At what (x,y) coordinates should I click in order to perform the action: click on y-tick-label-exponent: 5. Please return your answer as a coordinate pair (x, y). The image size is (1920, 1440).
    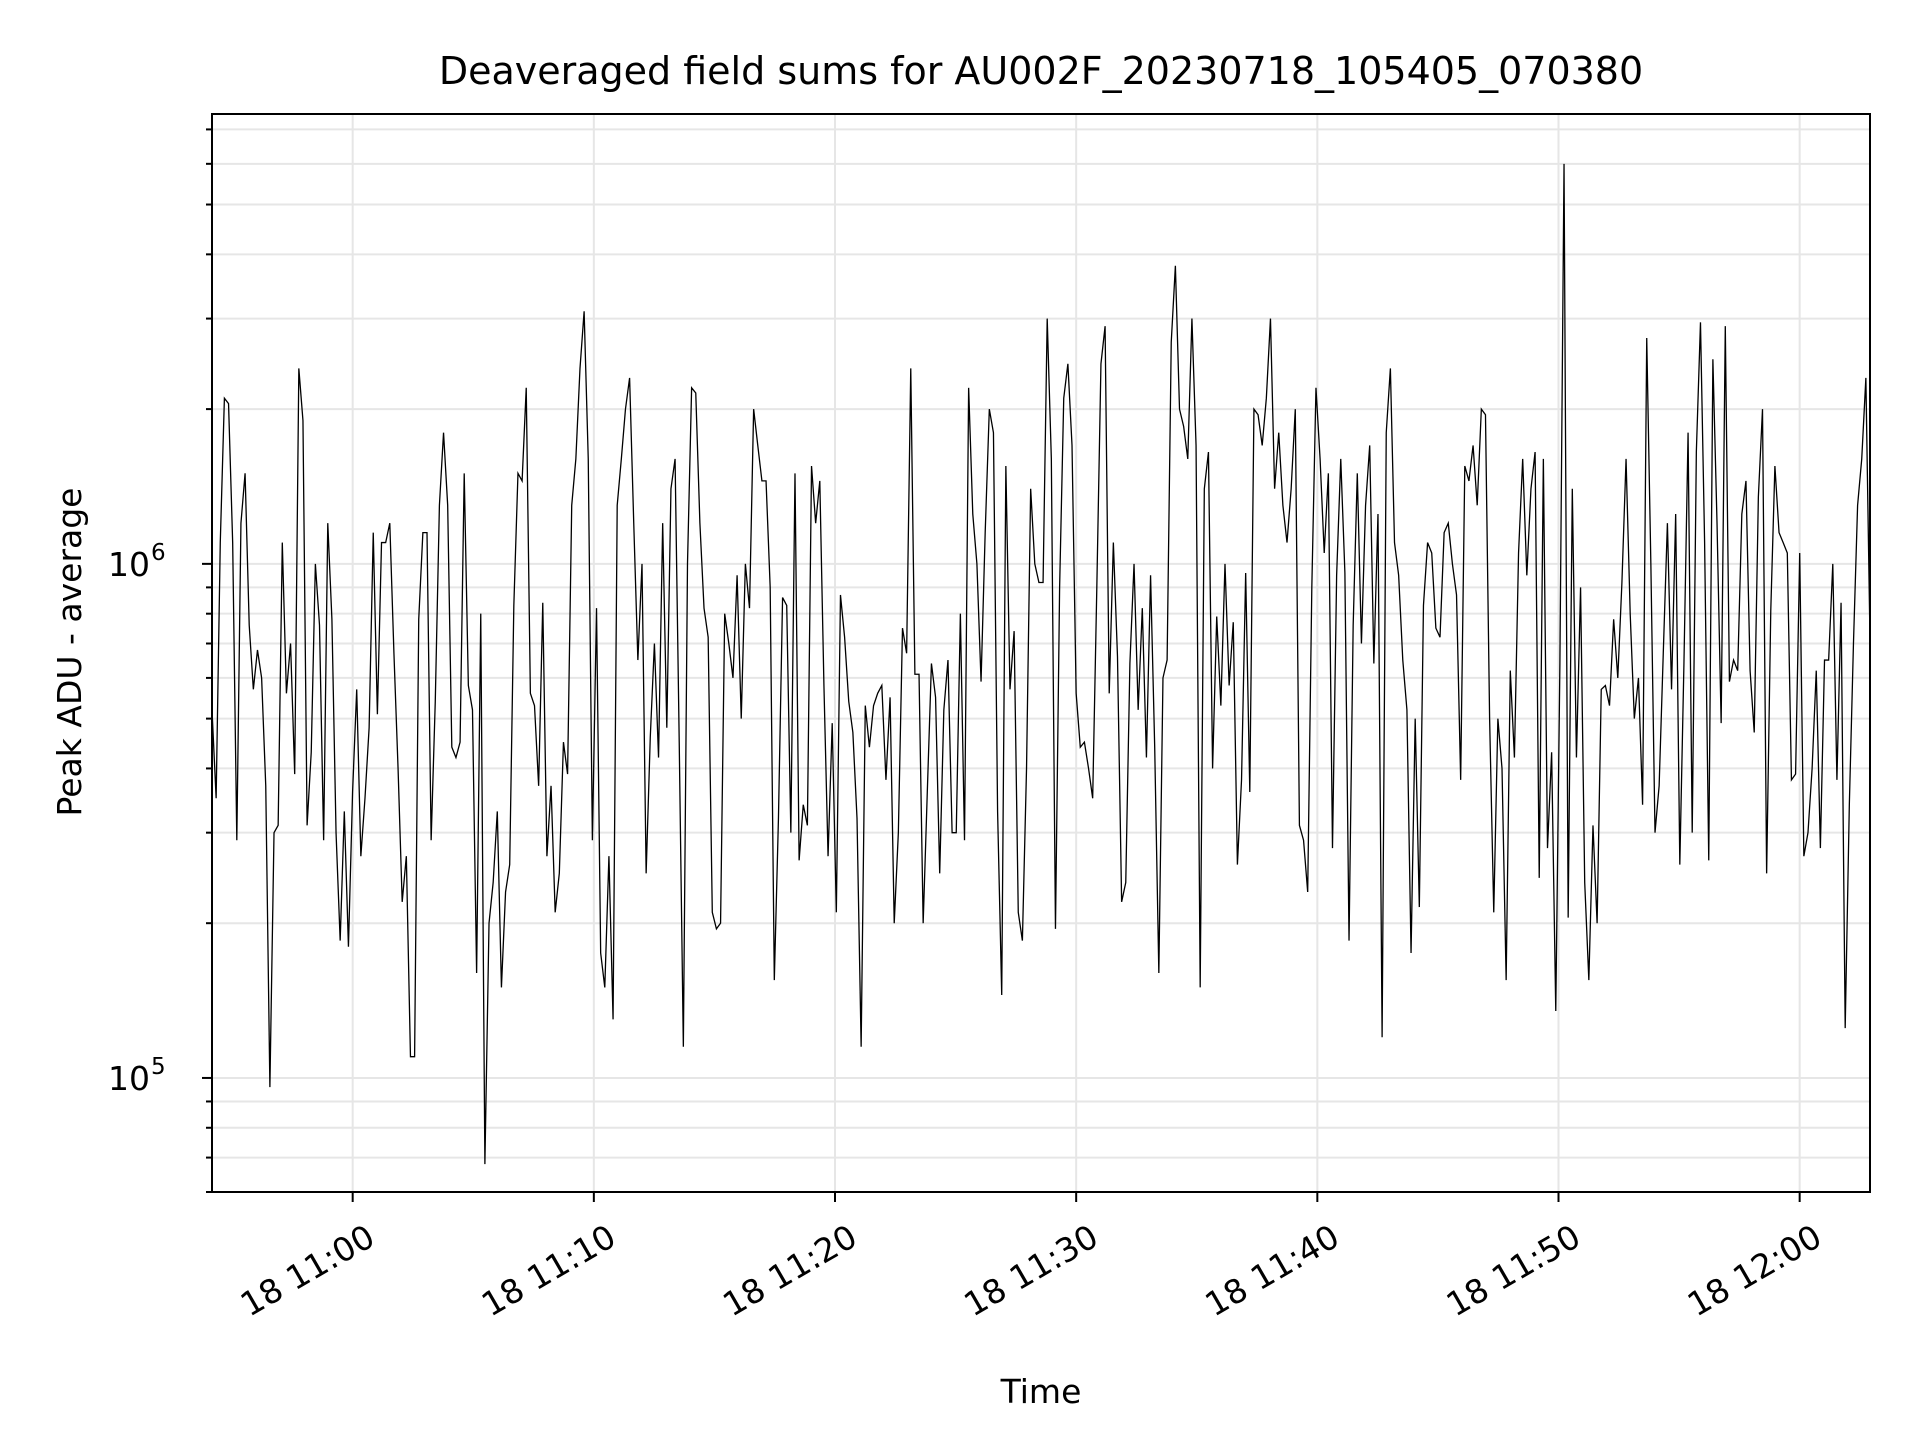
    Looking at the image, I should click on (158, 1067).